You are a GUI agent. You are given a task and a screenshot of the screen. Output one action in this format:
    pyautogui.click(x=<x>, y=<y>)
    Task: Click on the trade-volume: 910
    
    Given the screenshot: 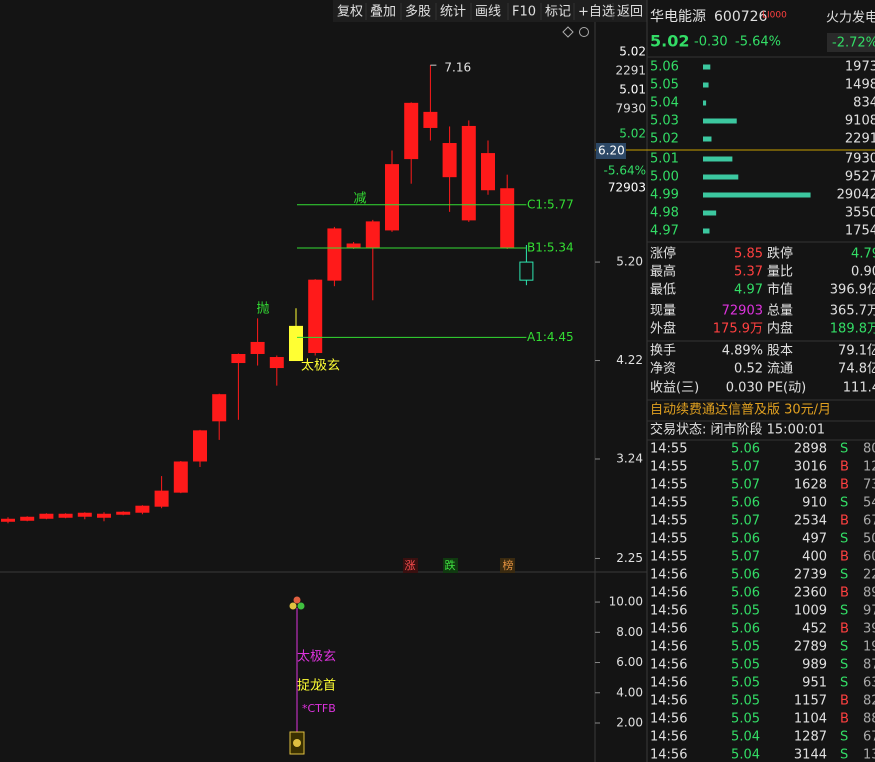 What is the action you would take?
    pyautogui.click(x=814, y=503)
    